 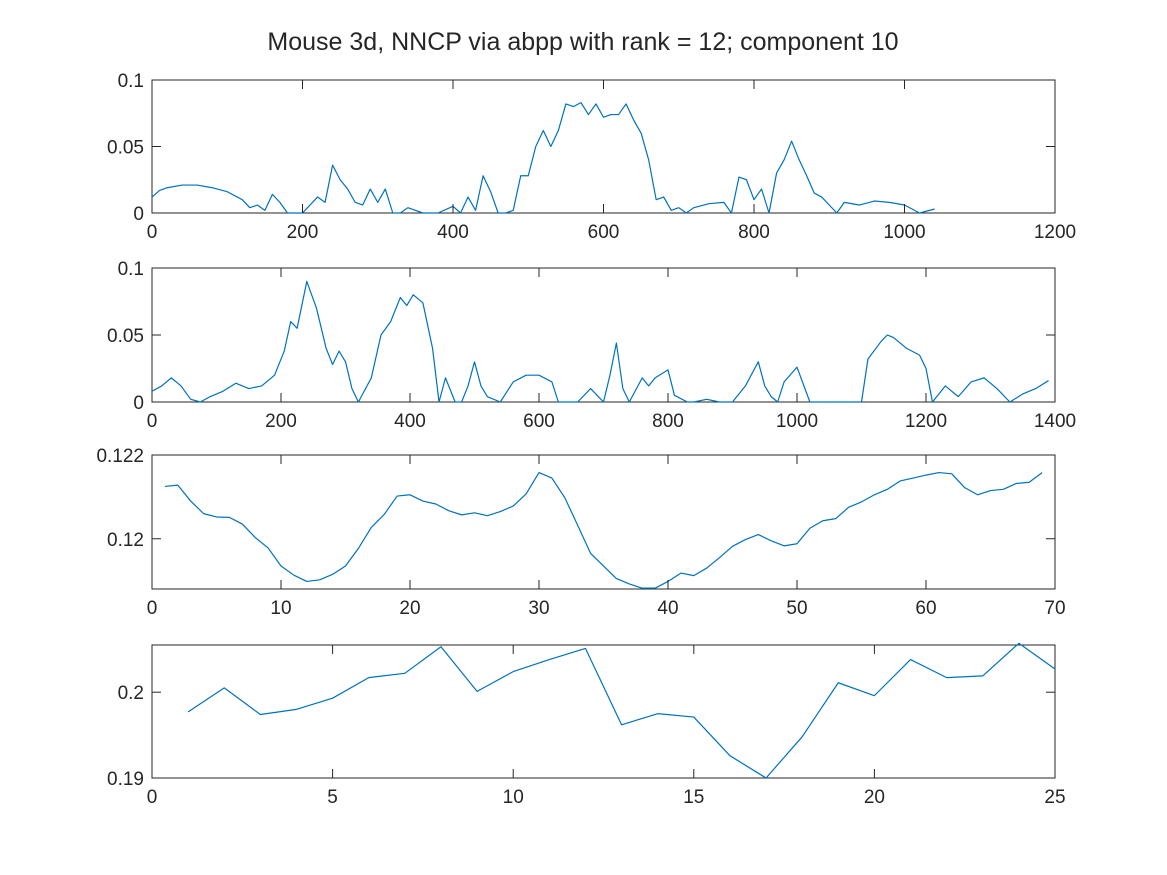 I want to click on x-tick-label: 30, so click(x=538, y=608).